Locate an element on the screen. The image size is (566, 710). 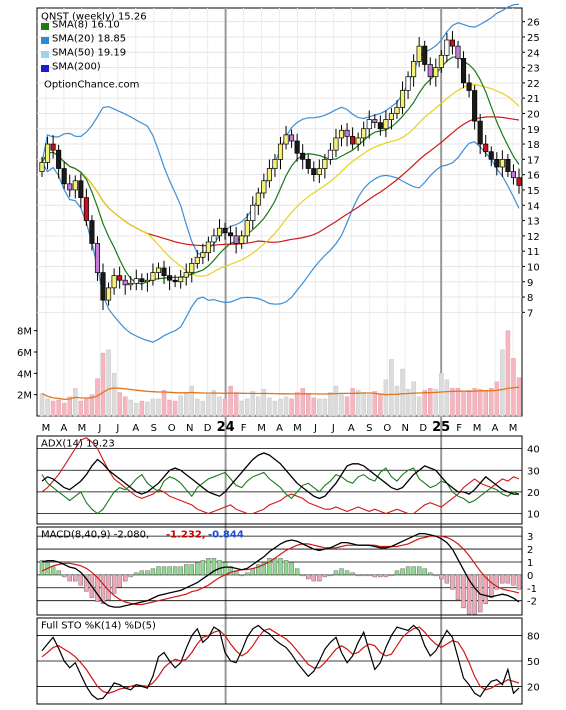
legend-entry-label: SMA(8) 16.10 is located at coordinates (86, 24).